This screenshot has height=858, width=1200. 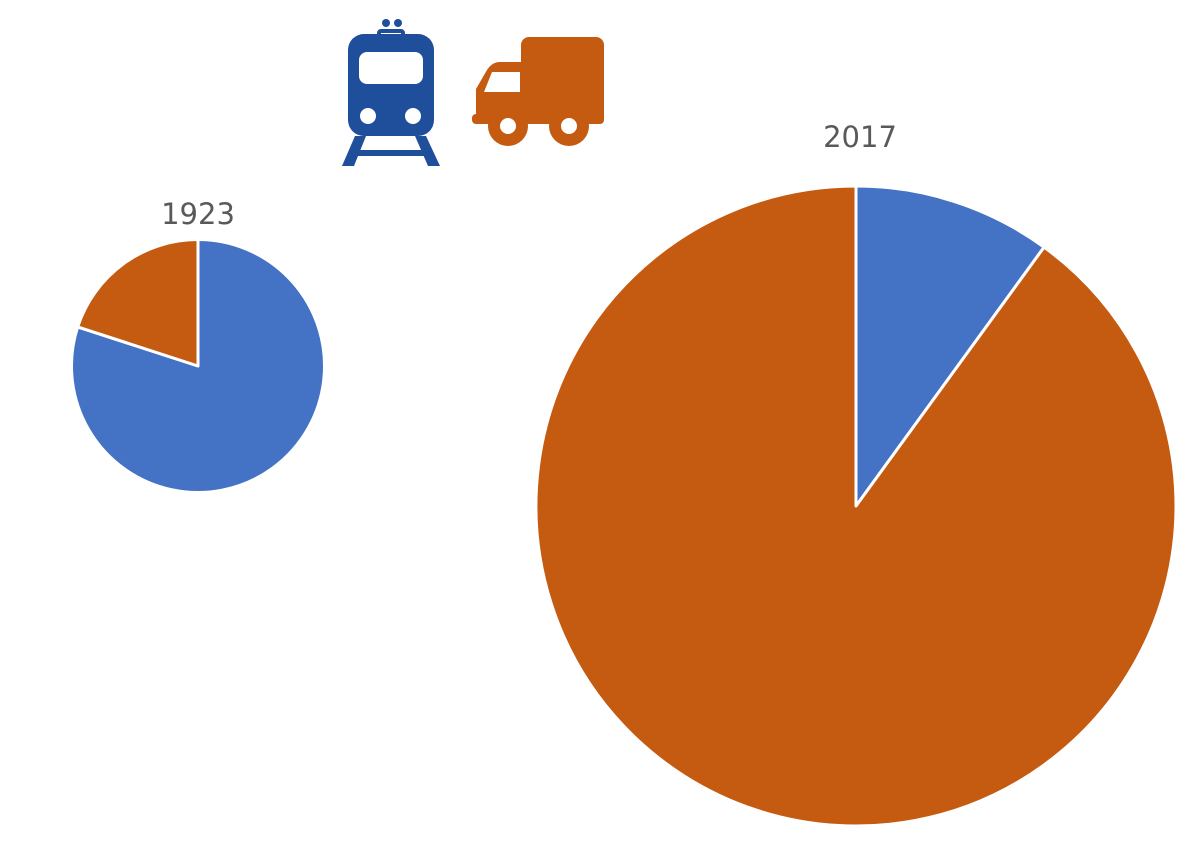 What do you see at coordinates (391, 153) in the screenshot?
I see `train-rail-tie` at bounding box center [391, 153].